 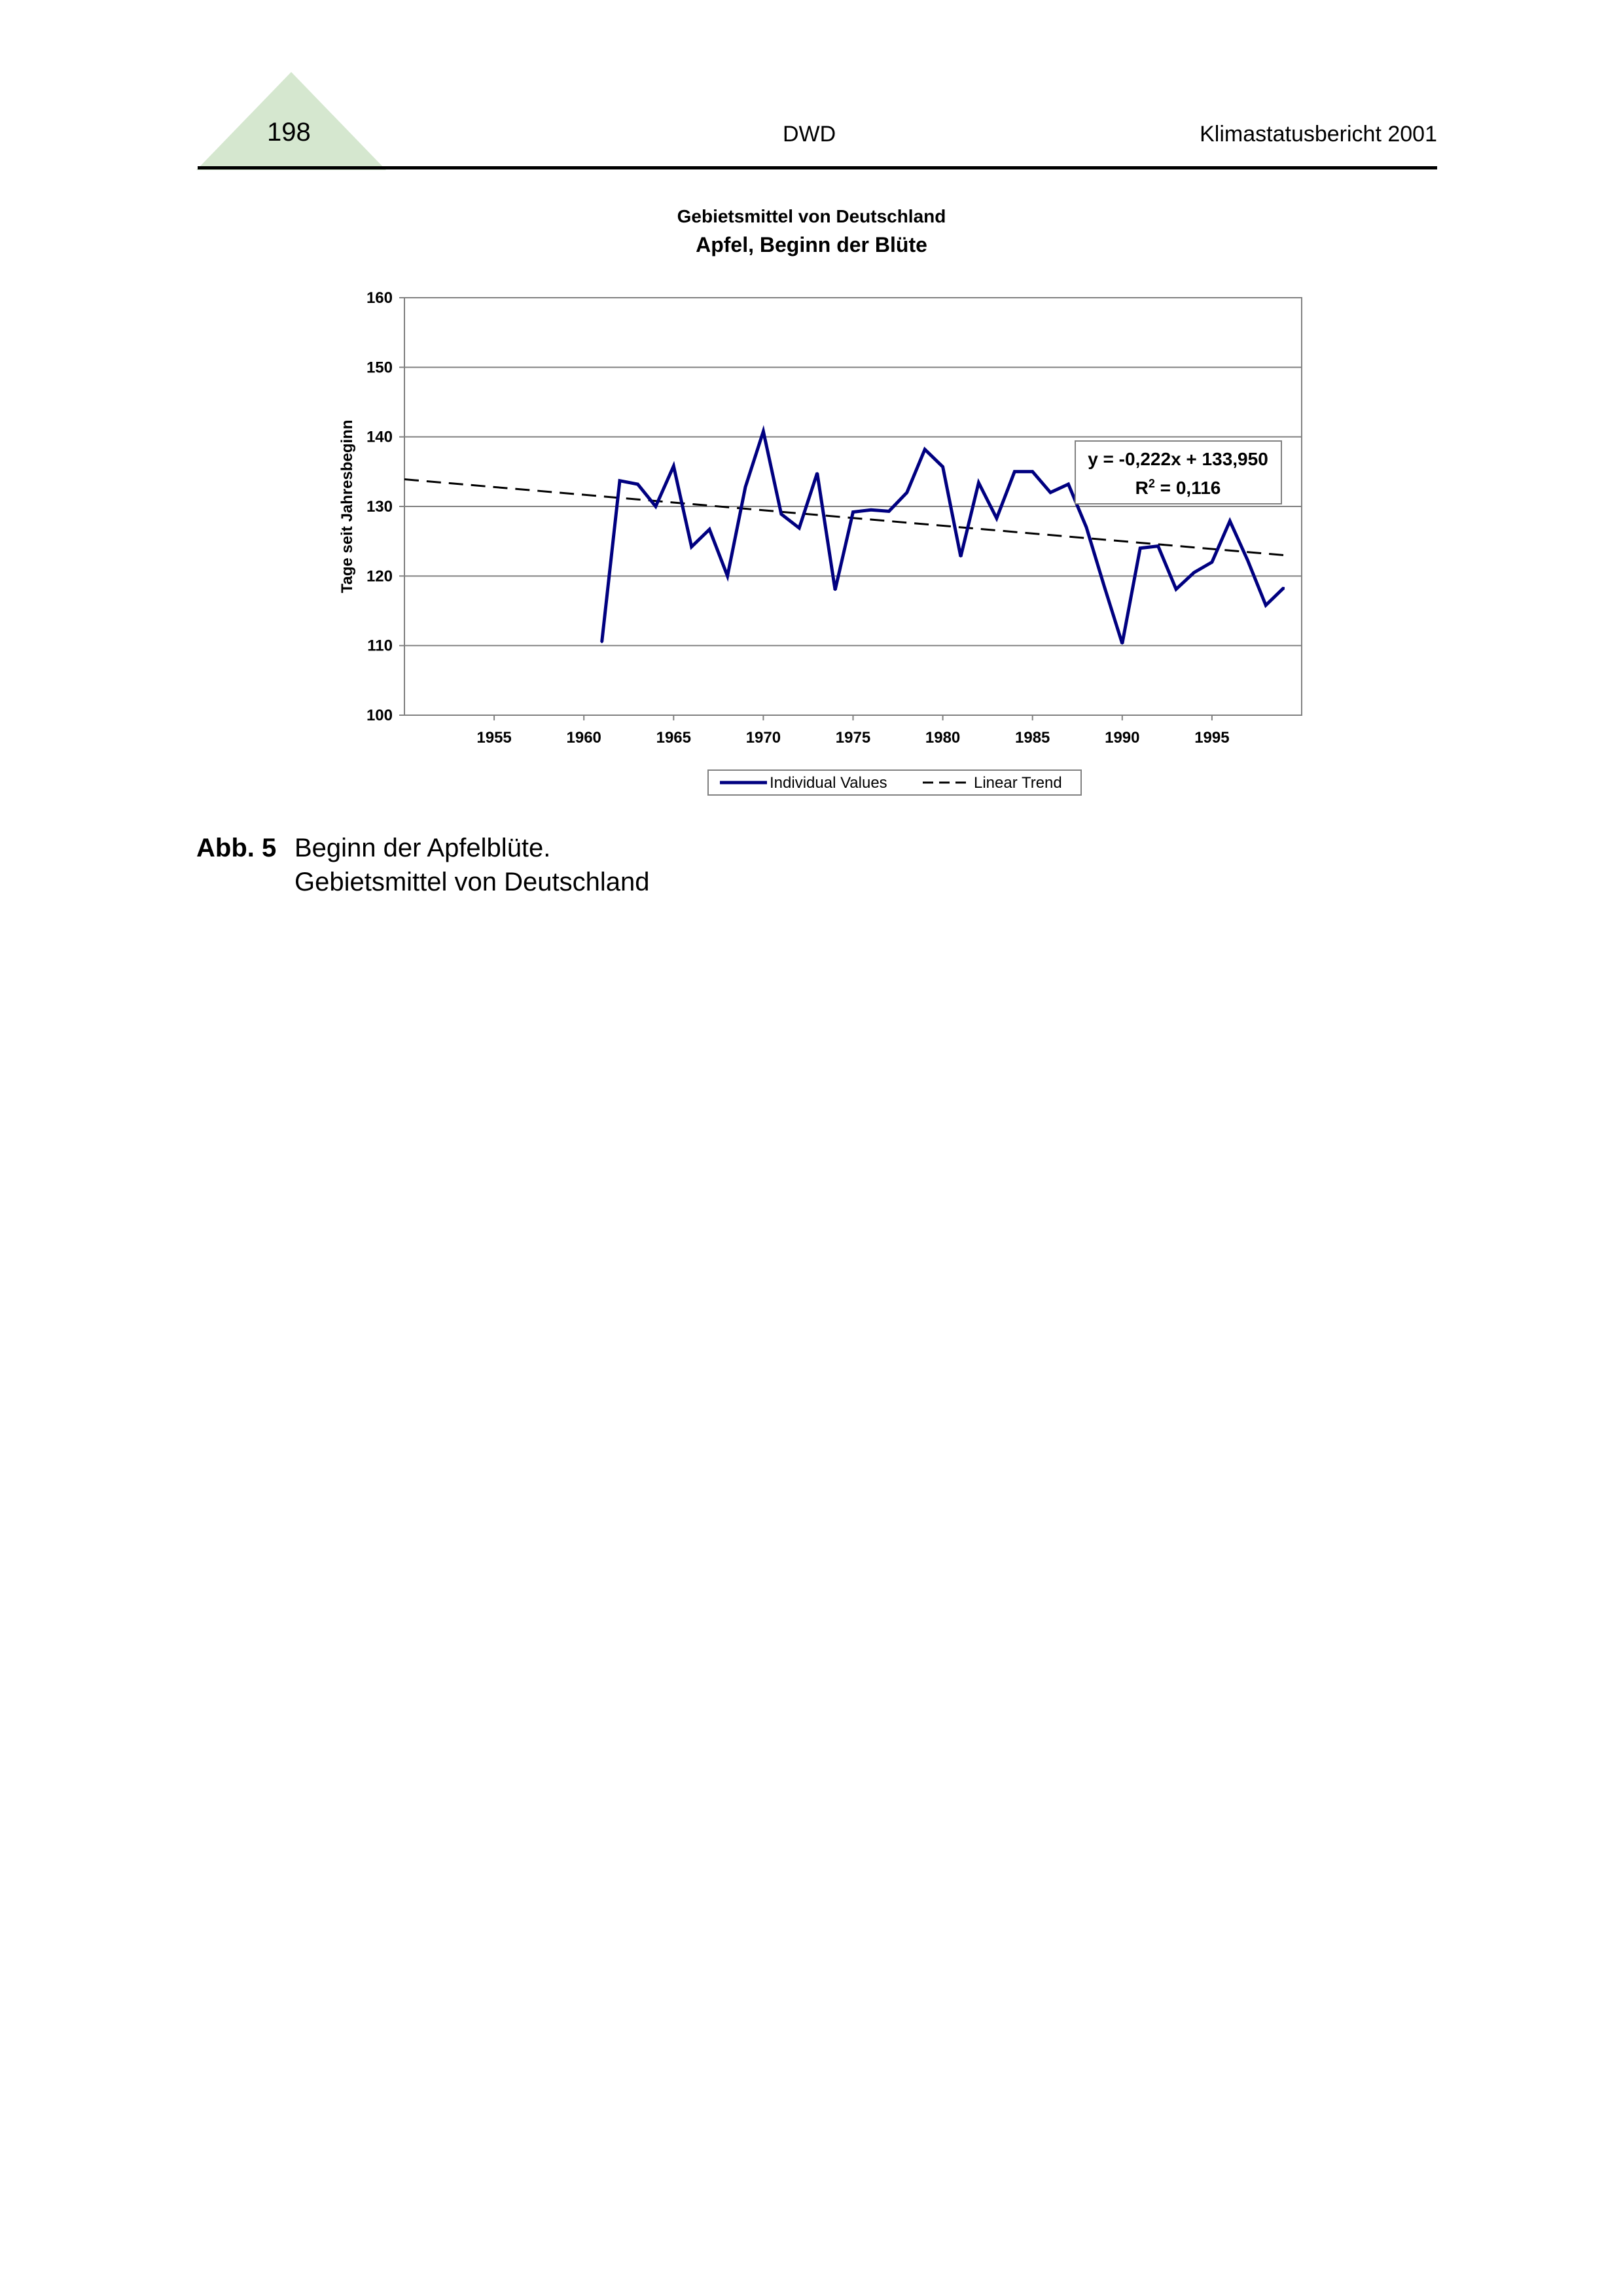 What do you see at coordinates (942, 738) in the screenshot?
I see `x-tick-label: 1980` at bounding box center [942, 738].